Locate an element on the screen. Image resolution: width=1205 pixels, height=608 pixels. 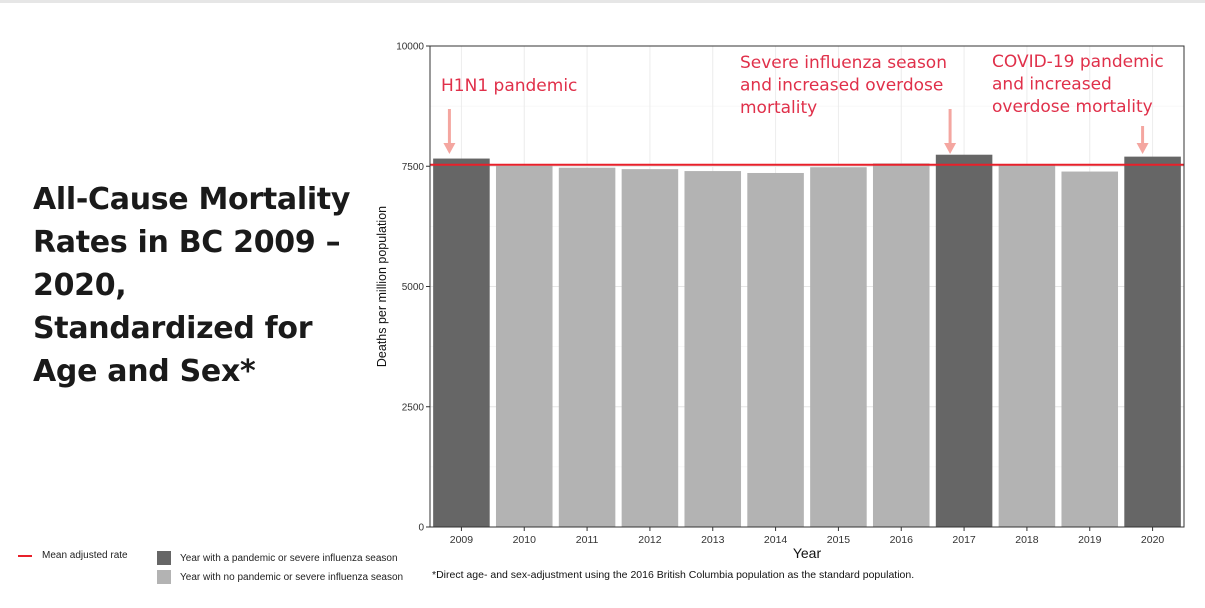
bar-2017 is located at coordinates (964, 340).